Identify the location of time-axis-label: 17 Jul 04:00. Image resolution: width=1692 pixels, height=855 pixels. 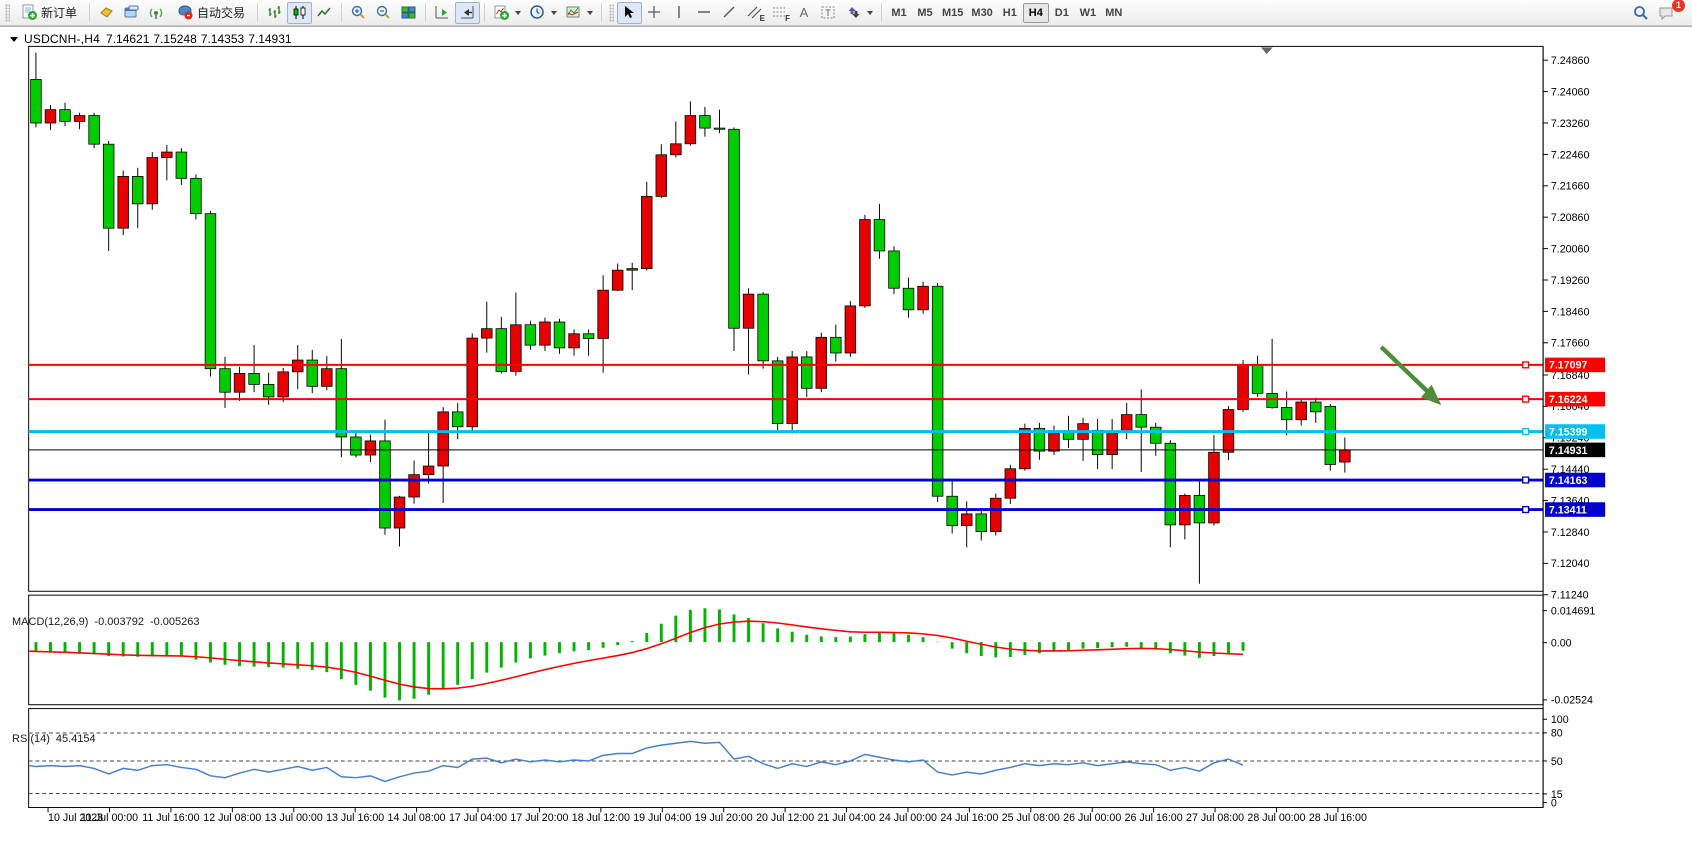
(478, 818).